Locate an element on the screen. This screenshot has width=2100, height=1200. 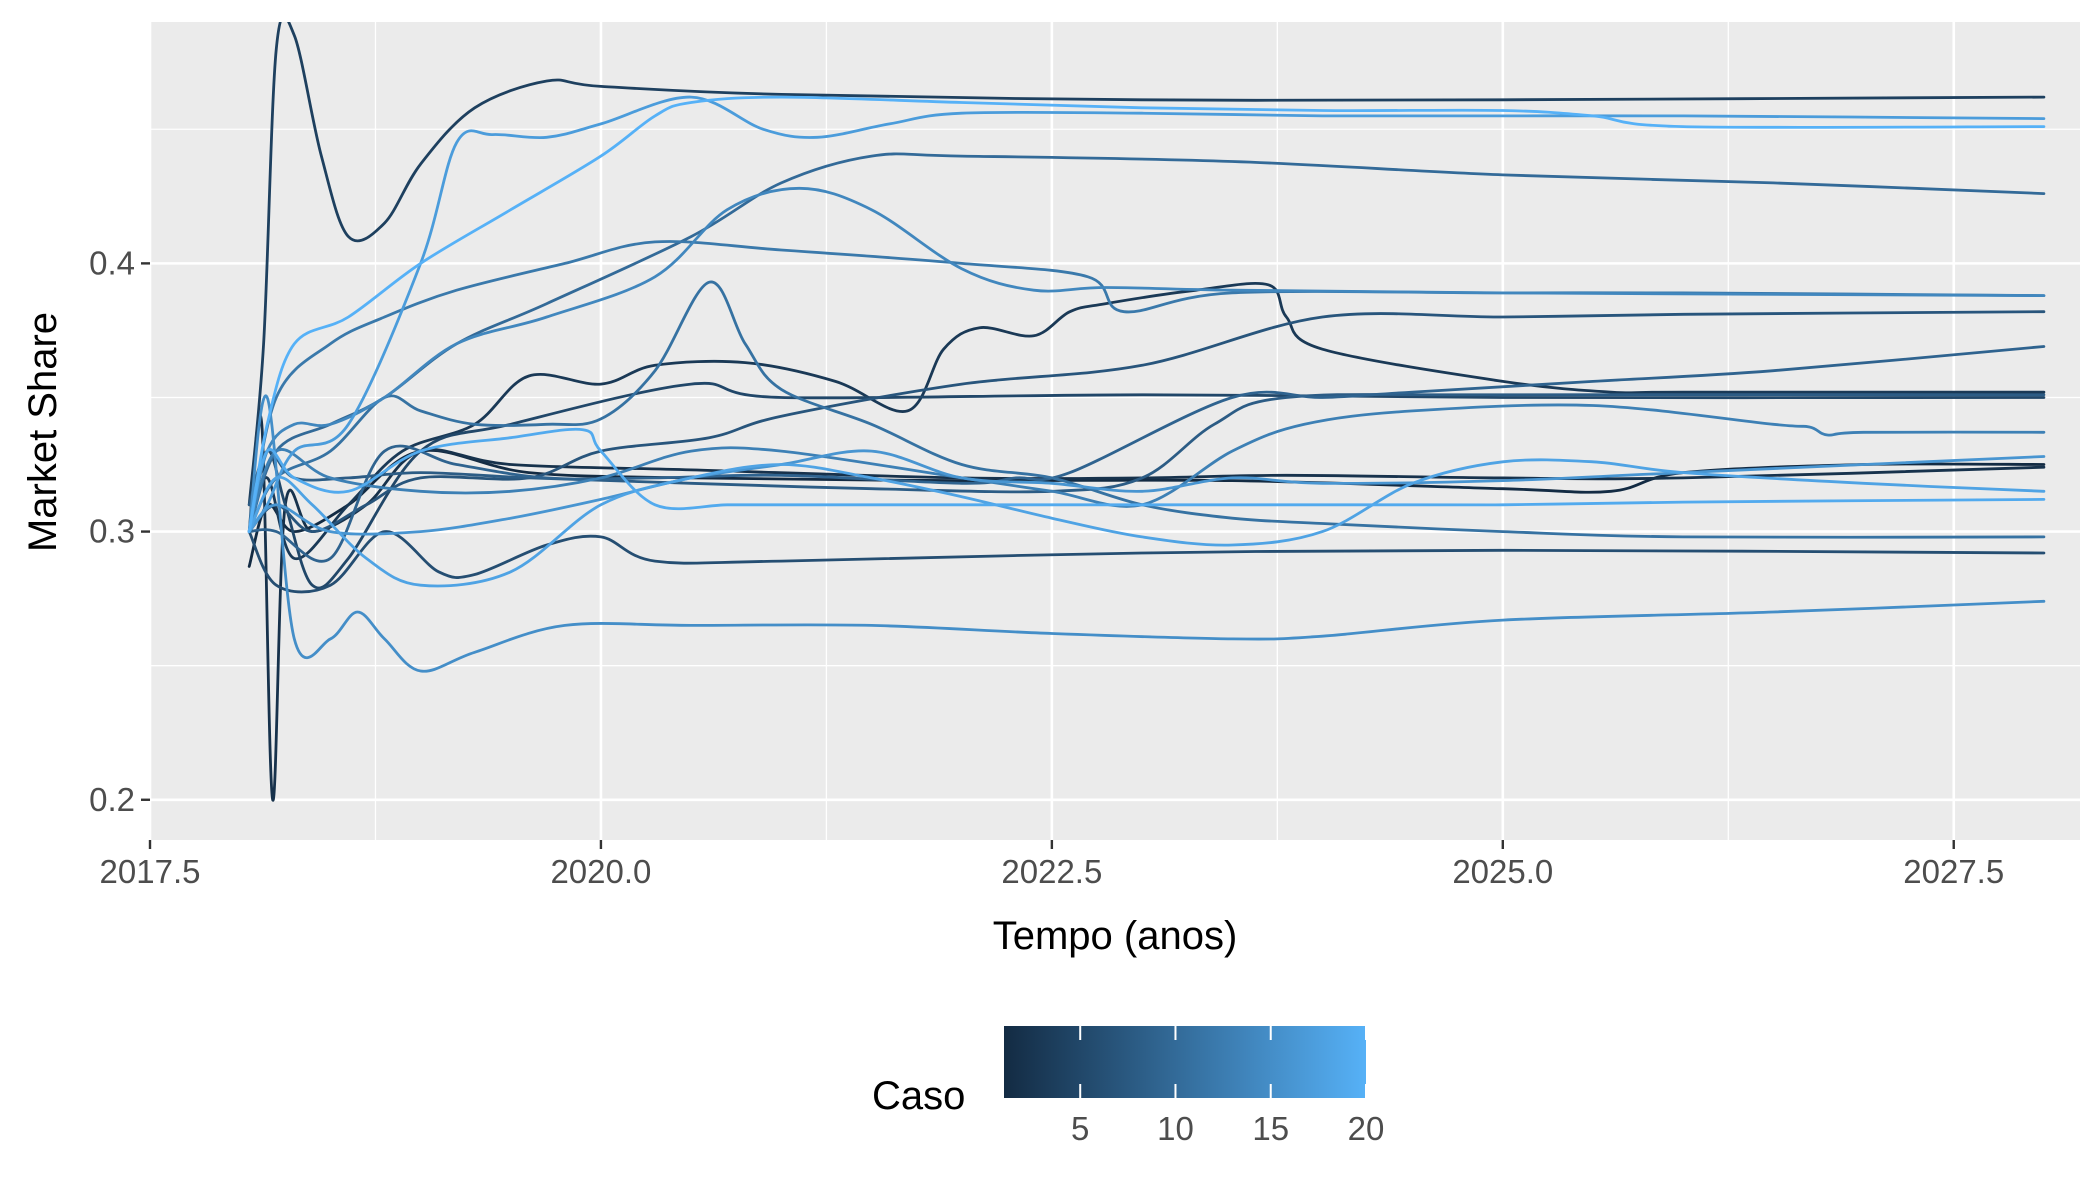
legend-break-label: 20 is located at coordinates (1366, 1128).